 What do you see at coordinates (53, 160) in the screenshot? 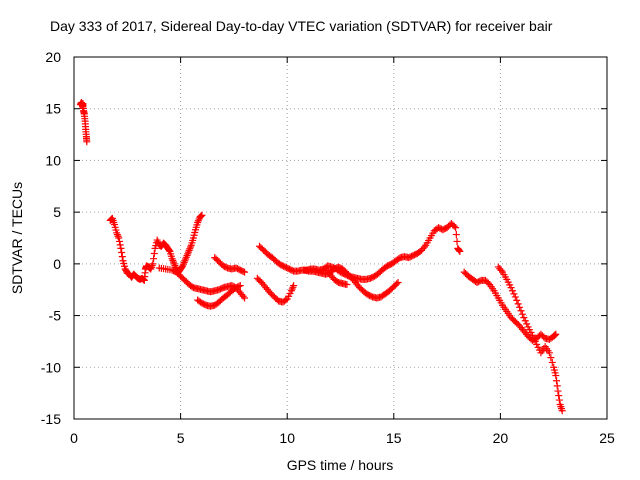
I see `y-tick-label: 10` at bounding box center [53, 160].